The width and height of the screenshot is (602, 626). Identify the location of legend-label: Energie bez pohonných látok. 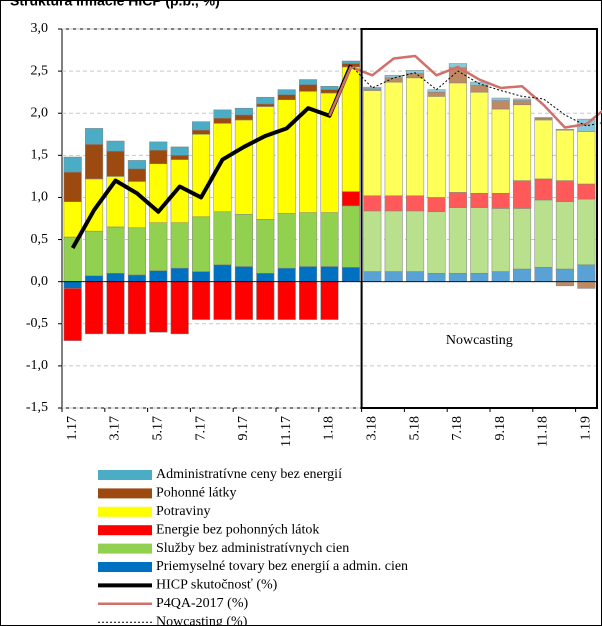
(237, 529).